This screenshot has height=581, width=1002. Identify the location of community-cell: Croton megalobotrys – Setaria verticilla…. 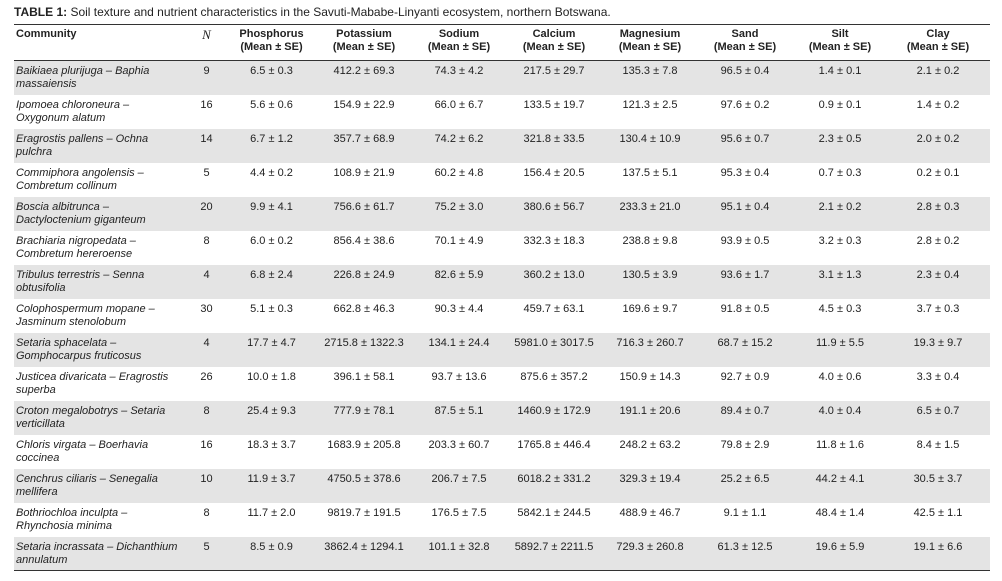
(91, 417).